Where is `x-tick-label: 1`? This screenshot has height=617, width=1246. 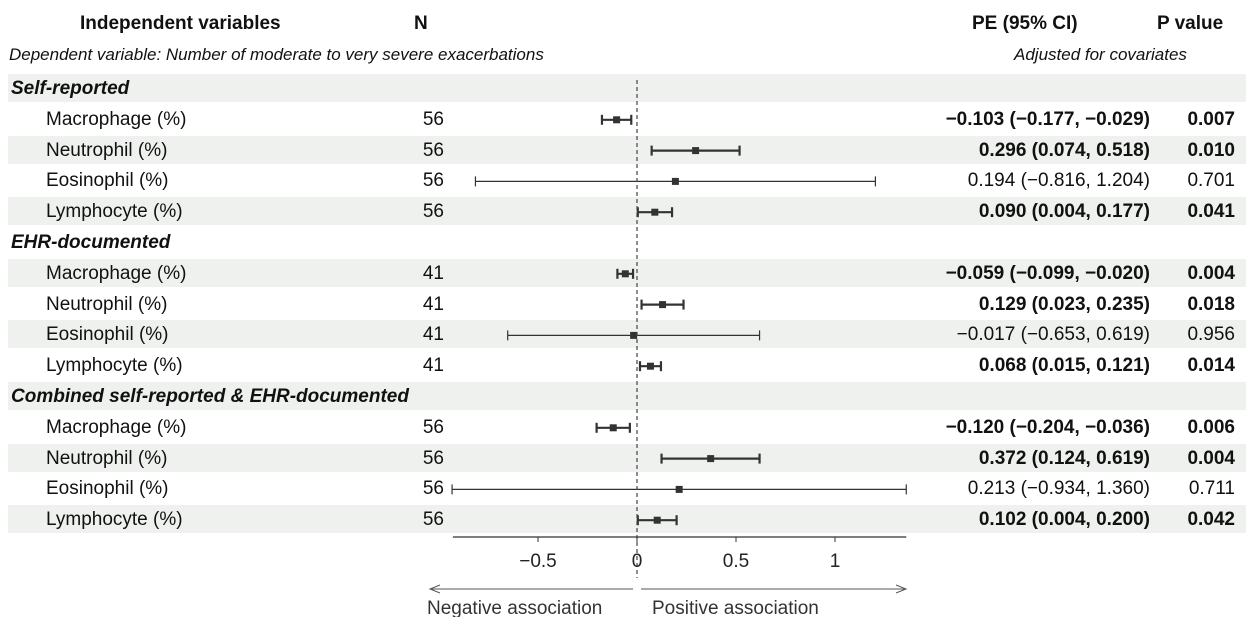
x-tick-label: 1 is located at coordinates (835, 561).